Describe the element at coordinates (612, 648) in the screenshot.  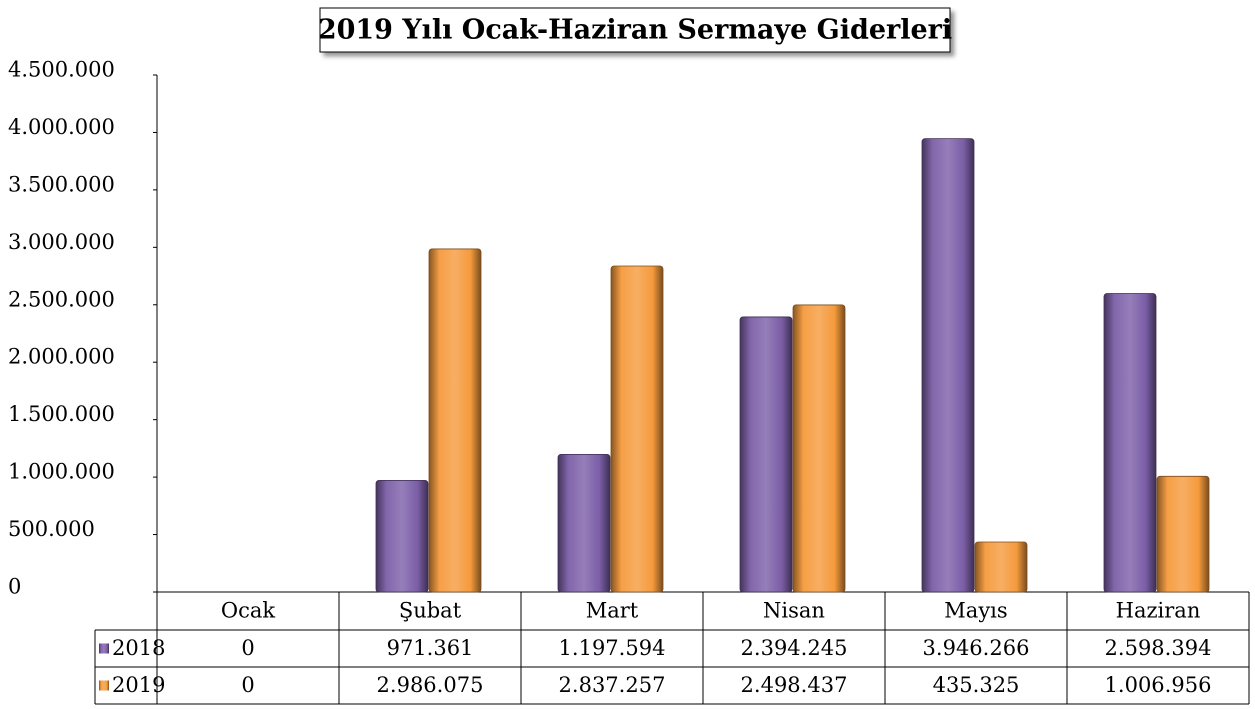
I see `table-value: 1.197.594` at that location.